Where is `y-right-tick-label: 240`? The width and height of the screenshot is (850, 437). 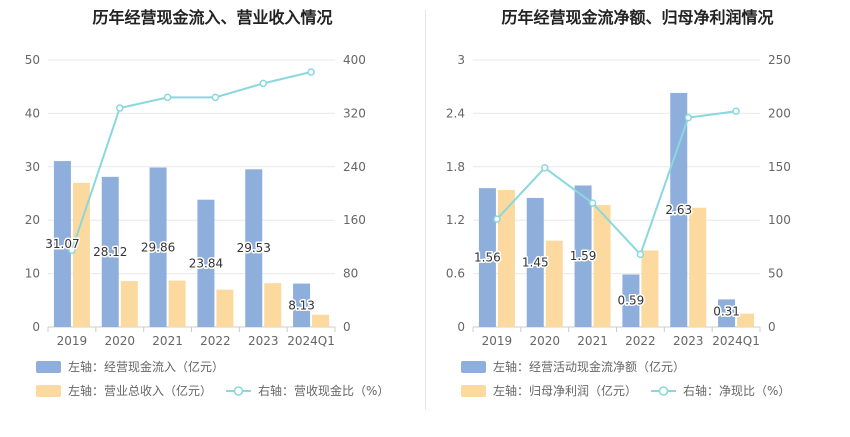
y-right-tick-label: 240 is located at coordinates (354, 167).